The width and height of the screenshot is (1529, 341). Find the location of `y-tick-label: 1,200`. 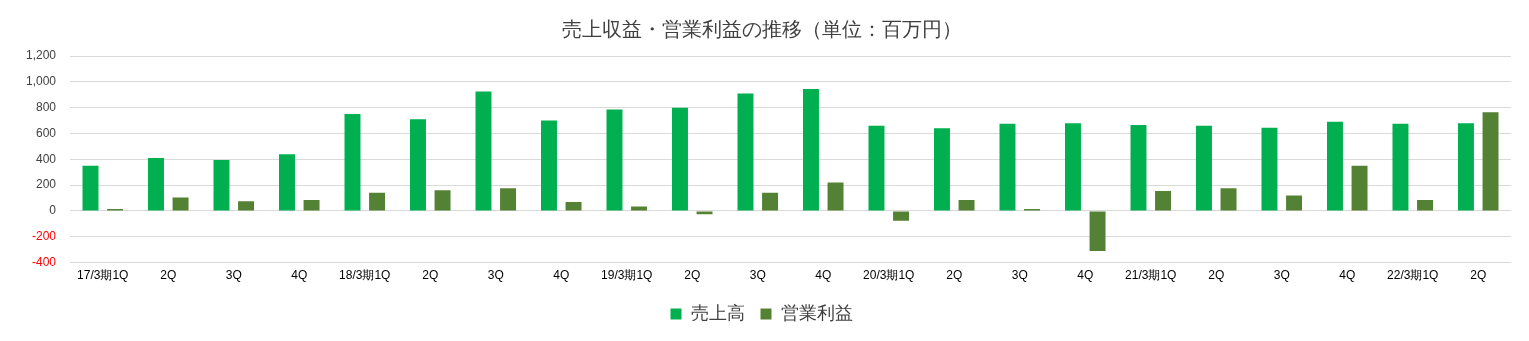

y-tick-label: 1,200 is located at coordinates (41, 55).